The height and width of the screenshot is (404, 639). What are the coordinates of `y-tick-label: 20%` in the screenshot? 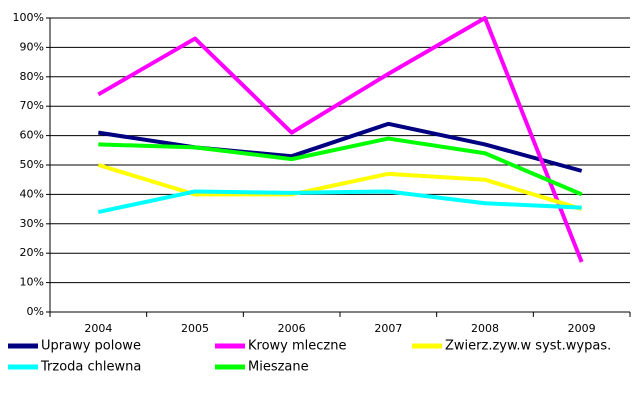 It's located at (32, 252).